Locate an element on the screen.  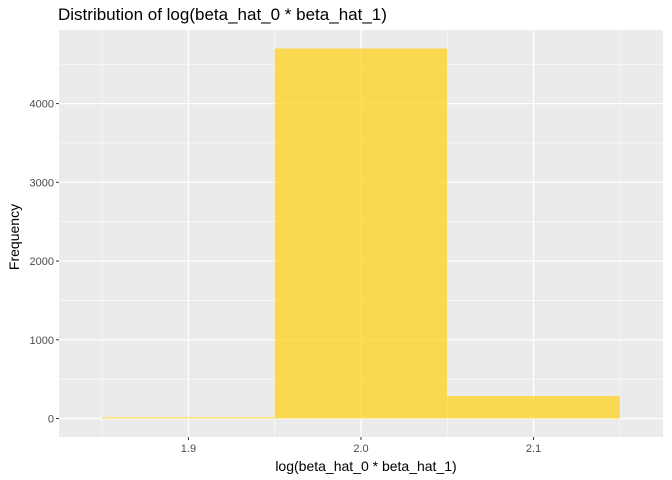
y-axis-label: Frequency is located at coordinates (14, 237).